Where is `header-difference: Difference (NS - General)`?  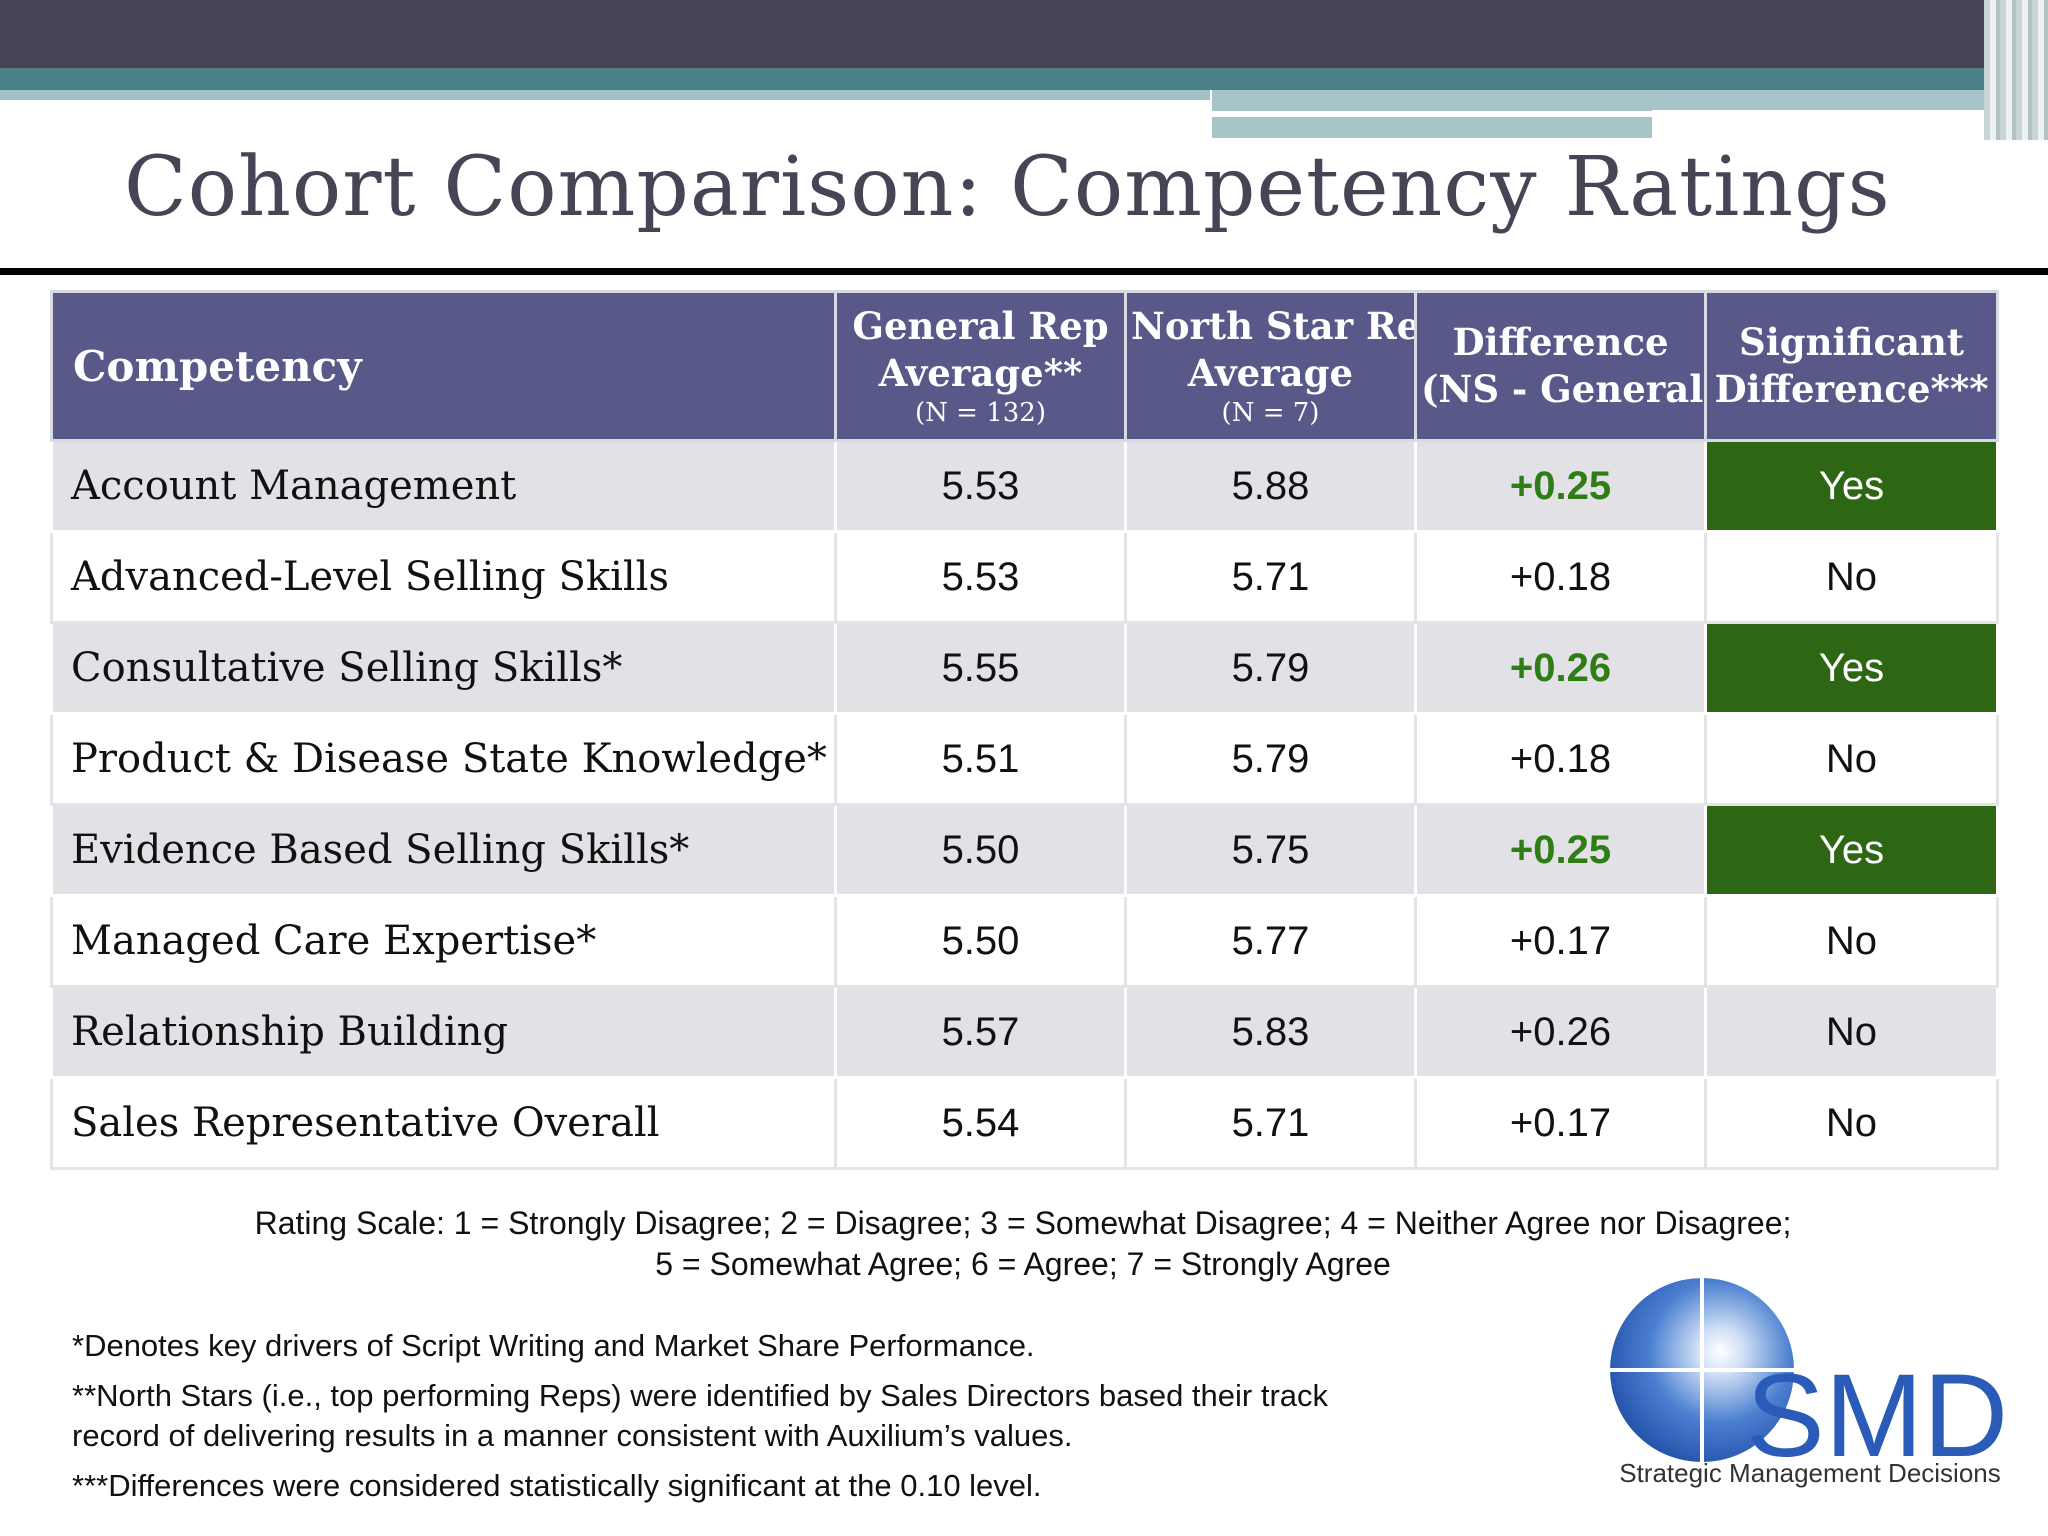
header-difference: Difference (NS - General) is located at coordinates (1560, 366).